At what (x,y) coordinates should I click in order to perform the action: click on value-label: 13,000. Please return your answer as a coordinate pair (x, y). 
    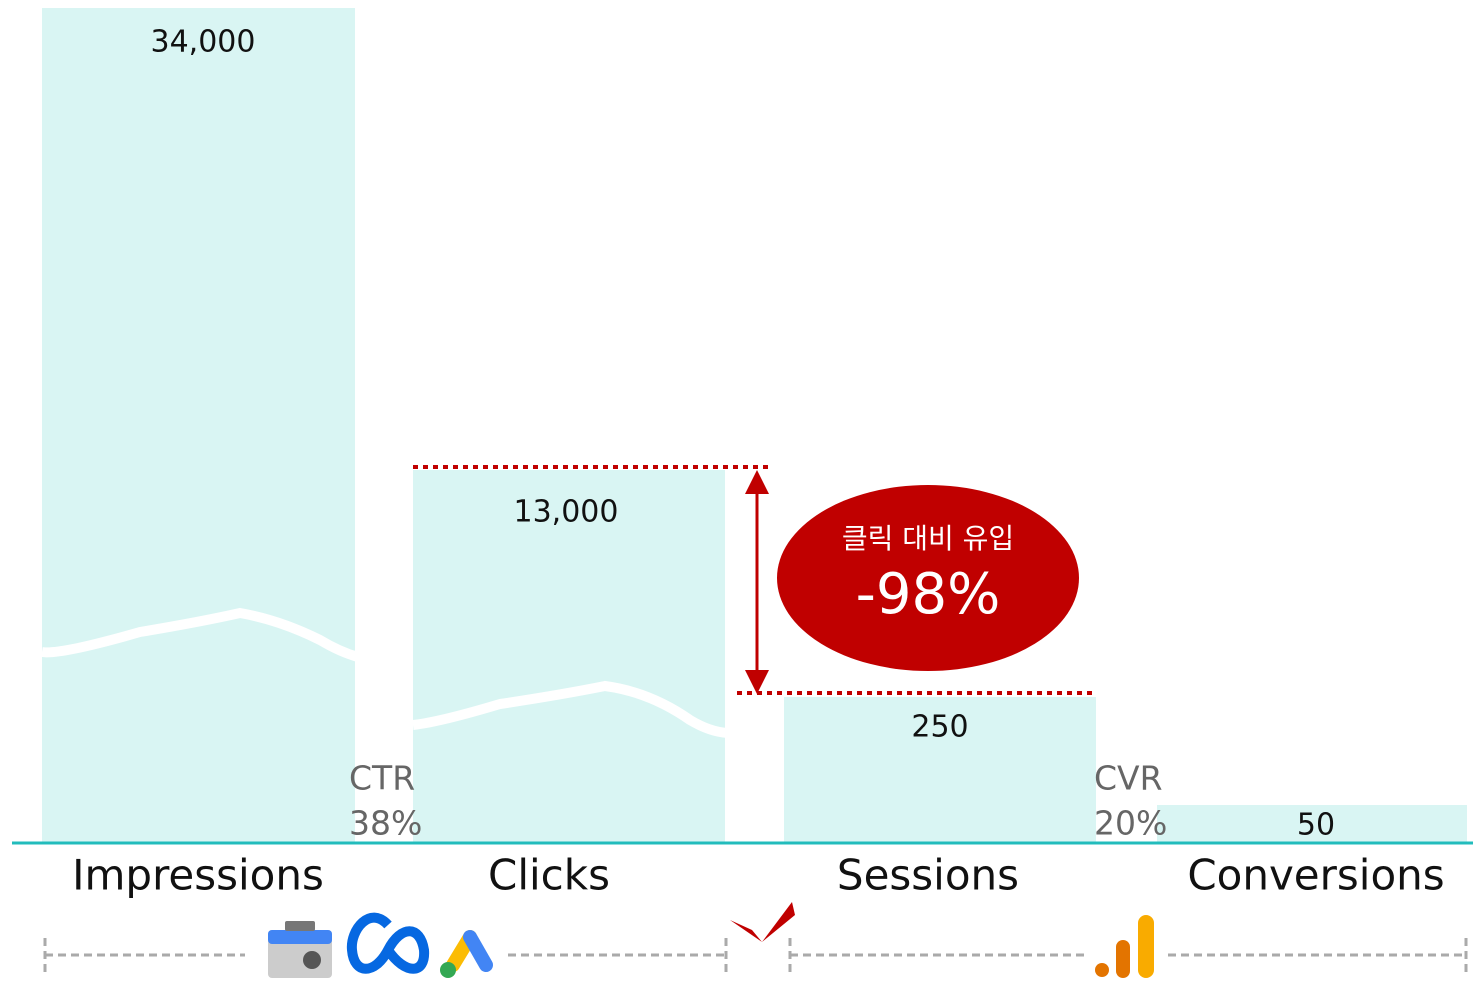
    Looking at the image, I should click on (566, 512).